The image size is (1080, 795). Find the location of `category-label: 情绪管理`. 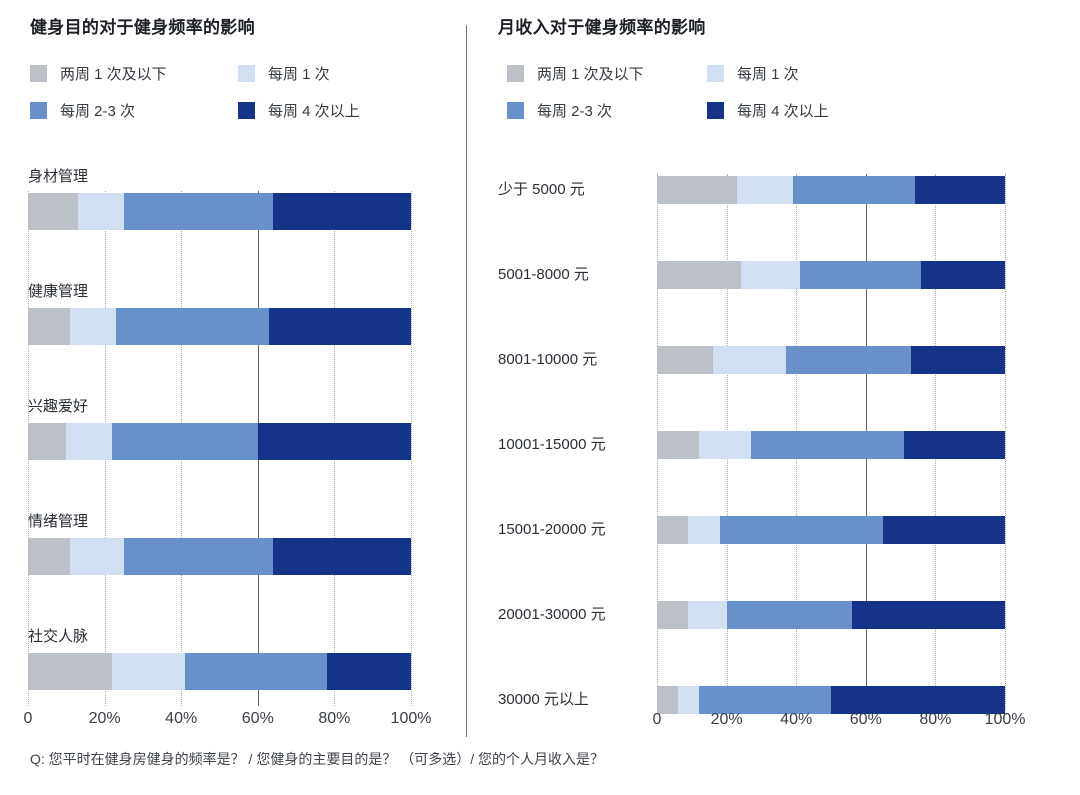

category-label: 情绪管理 is located at coordinates (58, 521).